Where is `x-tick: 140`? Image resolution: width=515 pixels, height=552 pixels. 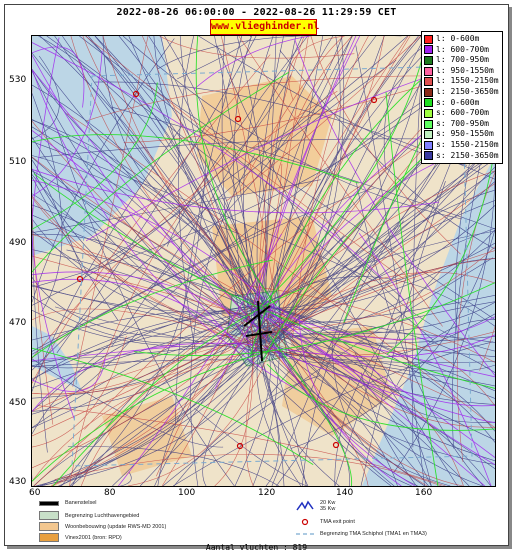 x-tick: 140 is located at coordinates (345, 493).